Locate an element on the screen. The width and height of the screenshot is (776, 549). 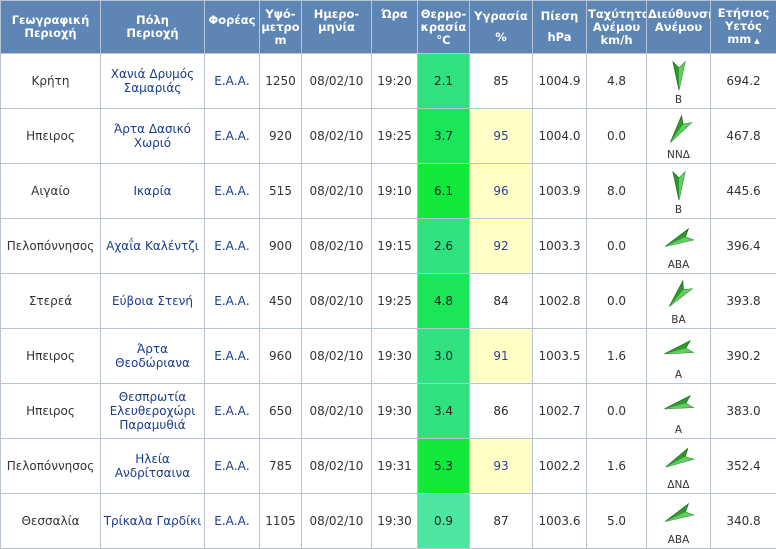
cell-station-link: Θεσπρωτία Ελευθεροχώρι Παραμυθιά is located at coordinates (152, 411).